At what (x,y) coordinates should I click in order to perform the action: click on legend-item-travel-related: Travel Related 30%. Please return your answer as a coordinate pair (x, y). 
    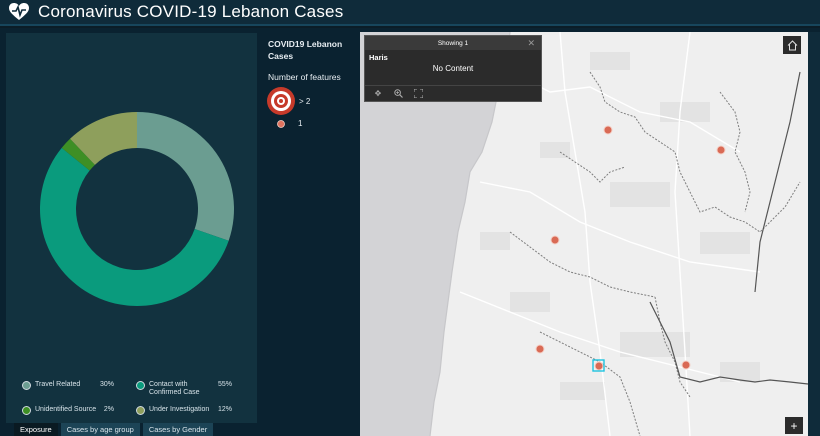
    Looking at the image, I should click on (68, 385).